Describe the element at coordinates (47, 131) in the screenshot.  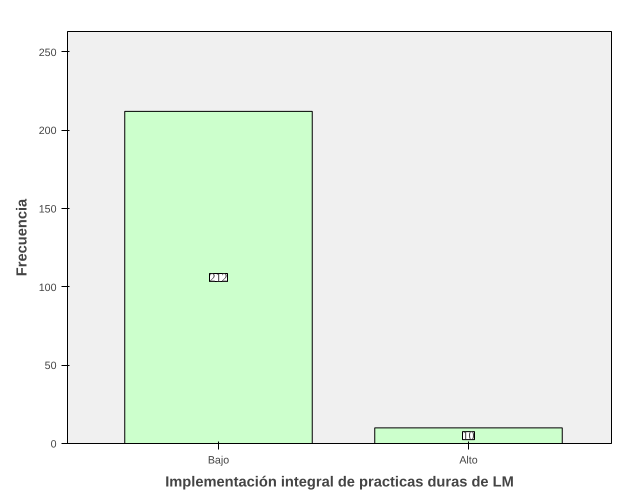
I see `y-tick-label: 200` at that location.